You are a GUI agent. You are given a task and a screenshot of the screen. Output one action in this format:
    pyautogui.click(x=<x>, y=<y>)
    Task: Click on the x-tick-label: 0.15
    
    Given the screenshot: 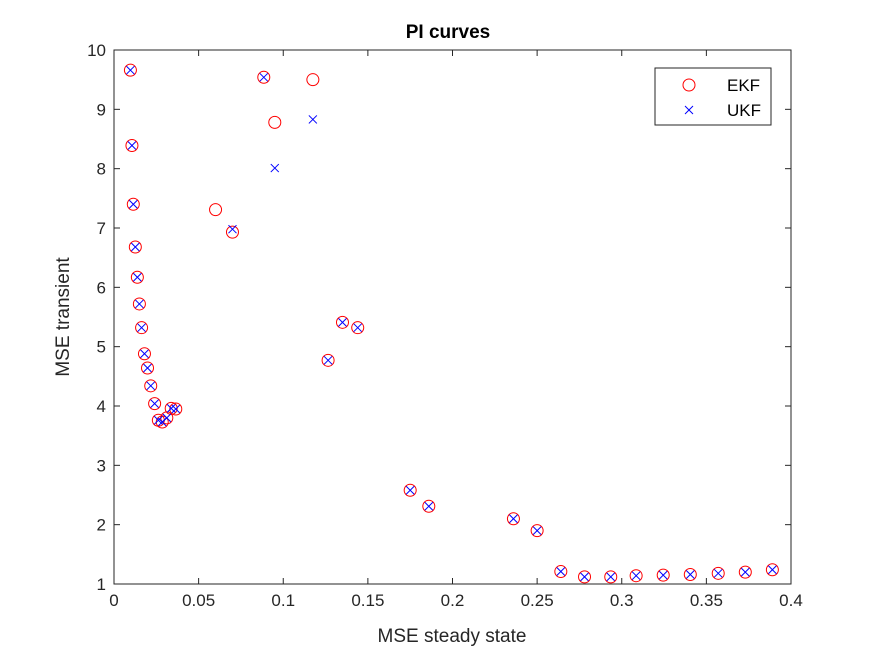 What is the action you would take?
    pyautogui.click(x=367, y=600)
    